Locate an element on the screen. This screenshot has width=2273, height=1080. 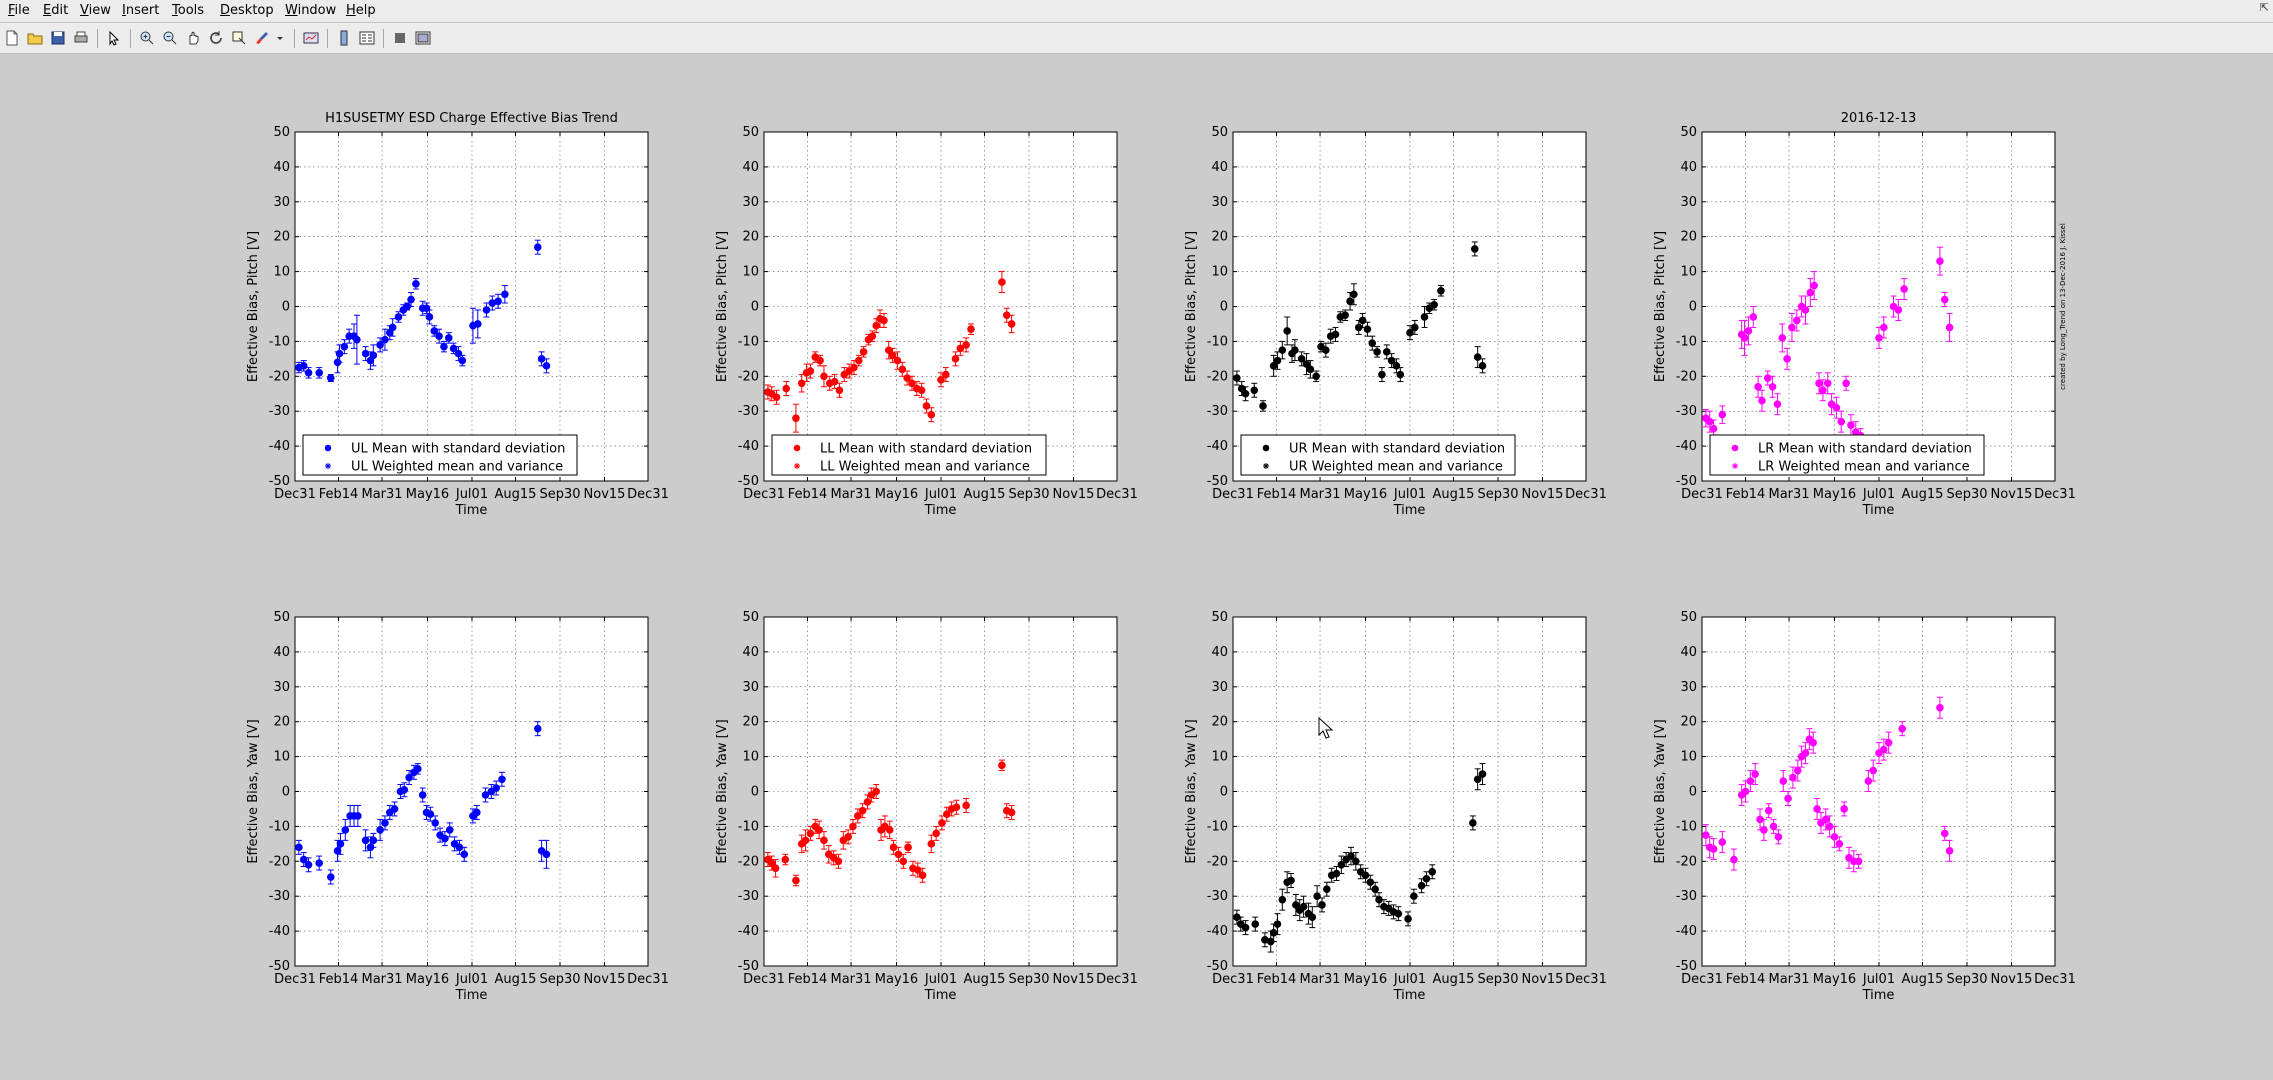
legend-icon is located at coordinates (367, 38).